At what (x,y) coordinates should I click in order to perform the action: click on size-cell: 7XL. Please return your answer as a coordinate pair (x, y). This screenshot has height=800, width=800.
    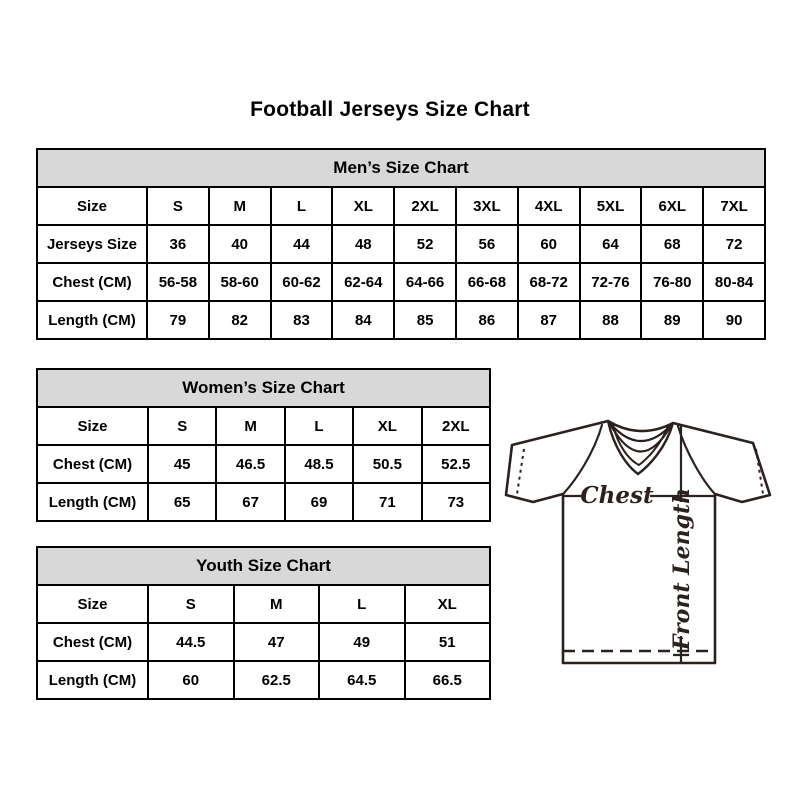
    Looking at the image, I should click on (734, 206).